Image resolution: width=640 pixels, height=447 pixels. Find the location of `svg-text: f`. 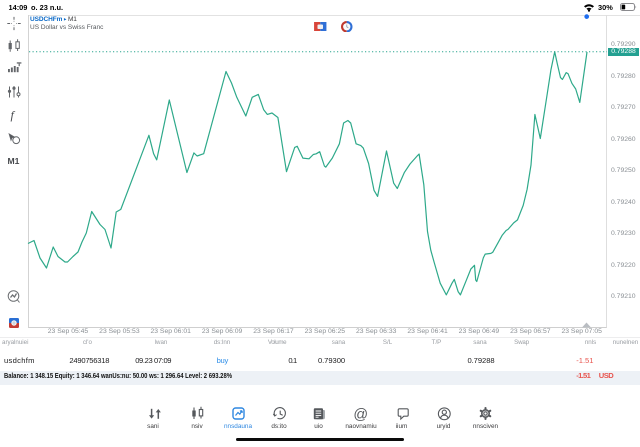

svg-text: f is located at coordinates (13, 115).